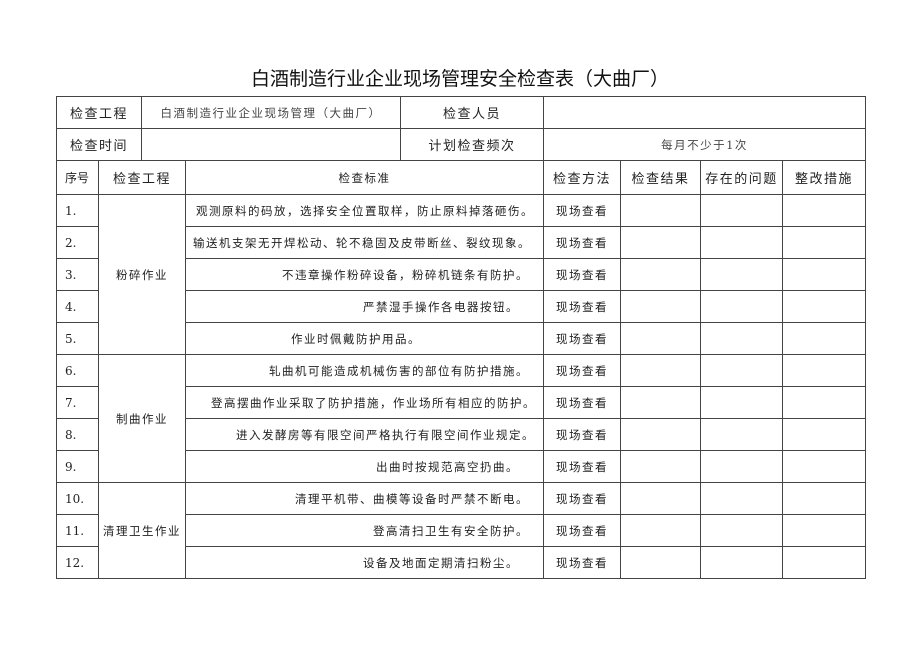  I want to click on row-group: 制曲作业, so click(142, 418).